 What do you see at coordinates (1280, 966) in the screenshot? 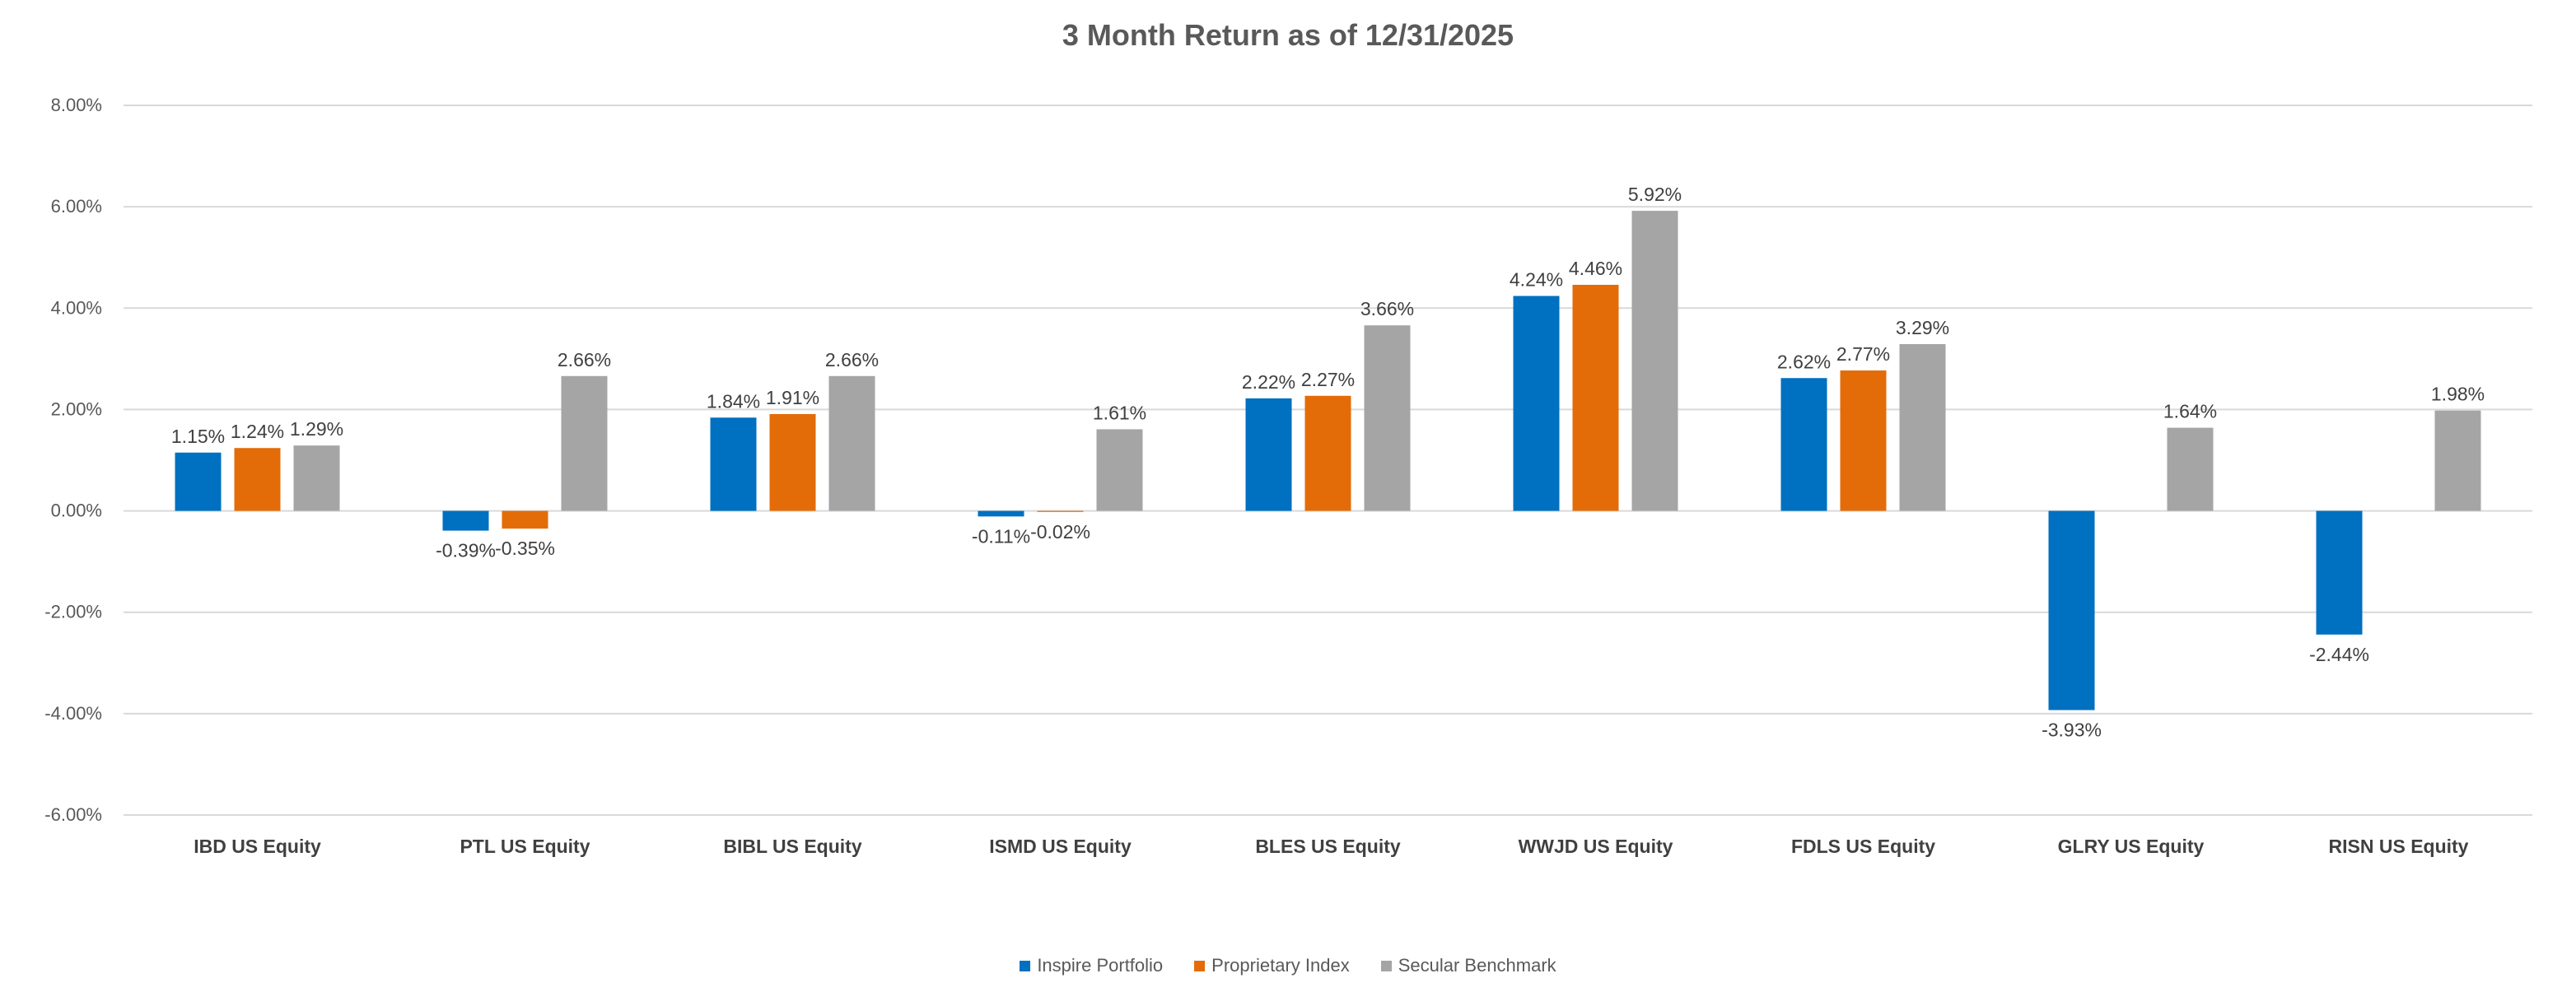
I see `legend-label: Proprietary Index` at bounding box center [1280, 966].